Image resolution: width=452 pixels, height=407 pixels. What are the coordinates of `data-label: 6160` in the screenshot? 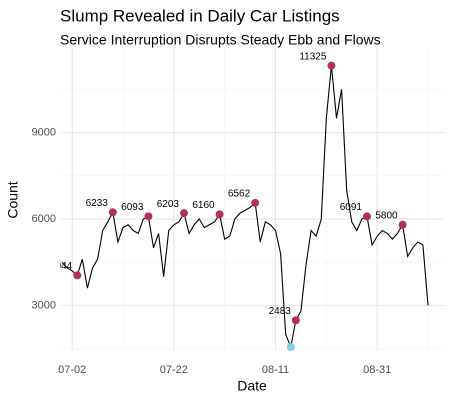 It's located at (203, 205).